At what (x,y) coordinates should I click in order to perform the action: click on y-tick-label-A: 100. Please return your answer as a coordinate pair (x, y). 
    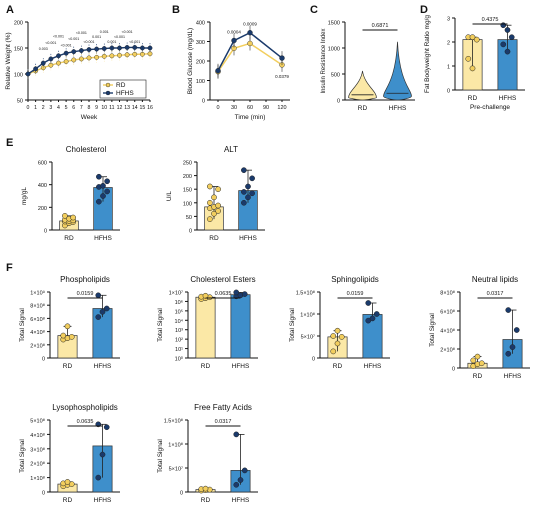
    Looking at the image, I should click on (18, 76).